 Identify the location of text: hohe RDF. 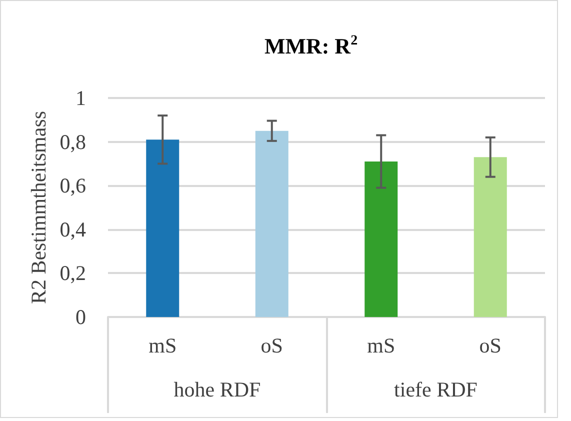
(217, 390).